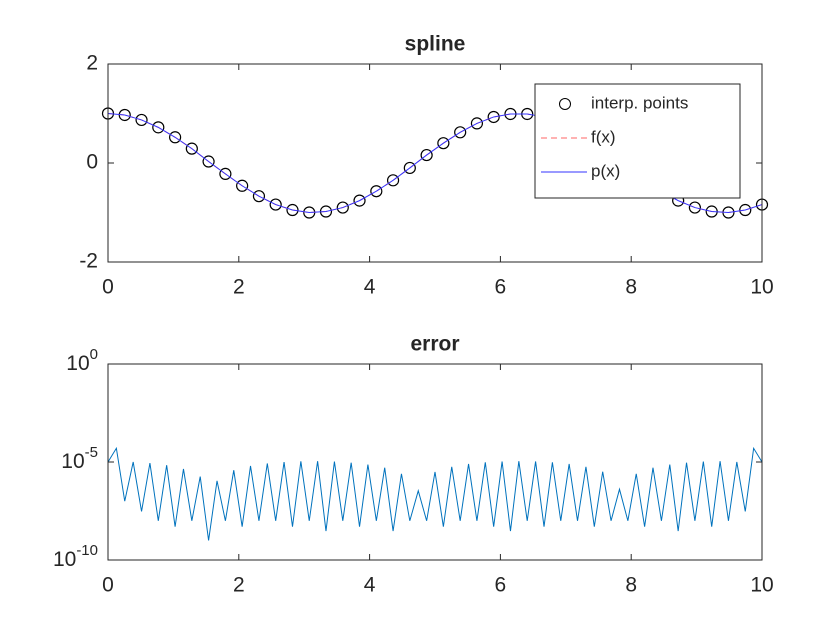 This screenshot has width=840, height=635. I want to click on y-tick-label: 10⁻⁵, so click(79, 458).